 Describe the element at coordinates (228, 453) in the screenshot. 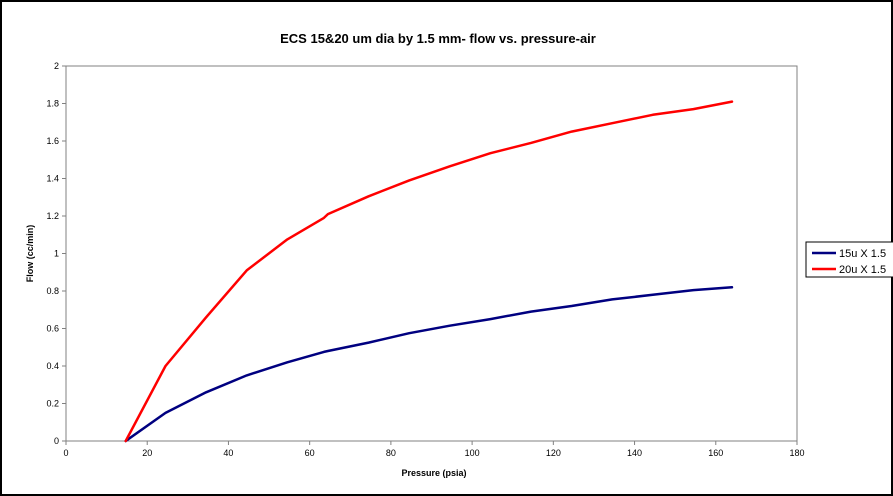

I see `x-tick-label: 40` at that location.